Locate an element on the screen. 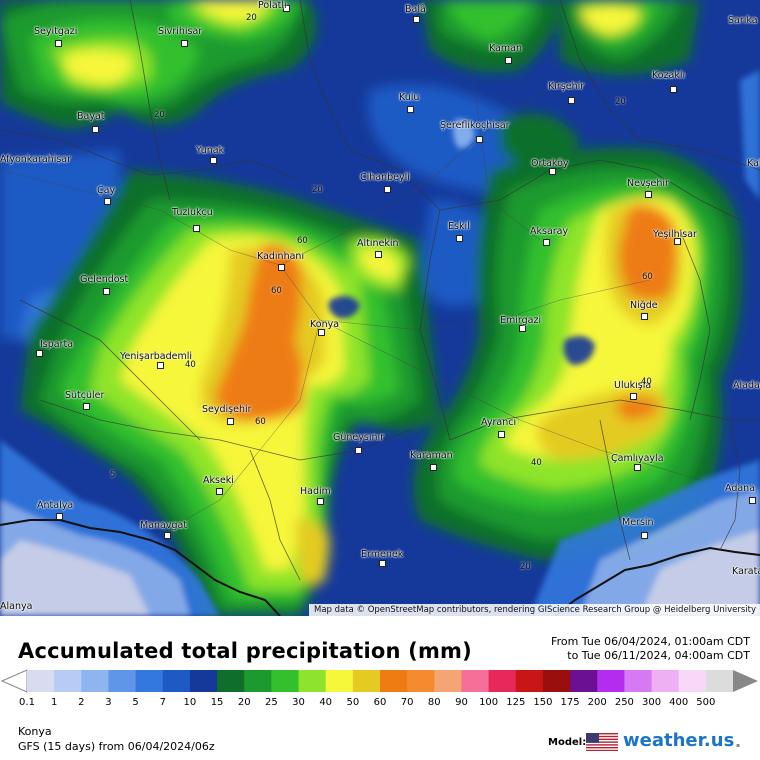 Image resolution: width=760 pixels, height=760 pixels. city-label: Şereflikoçhisar is located at coordinates (475, 125).